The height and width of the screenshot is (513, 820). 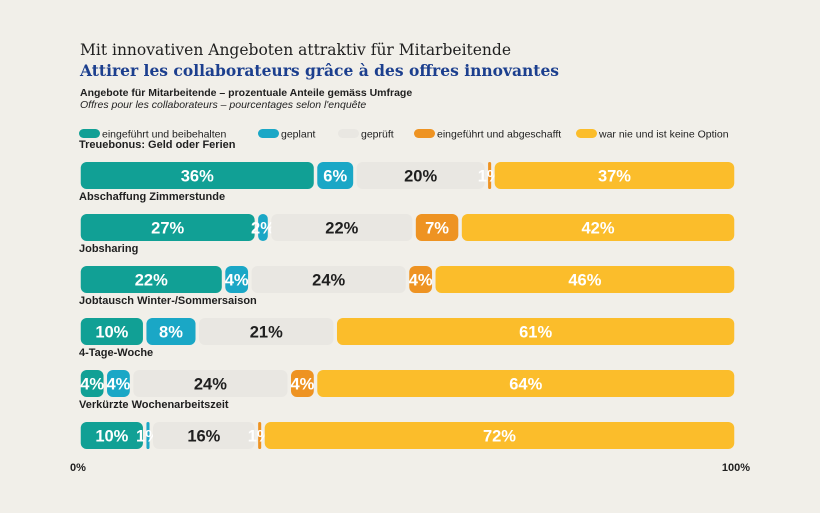 I want to click on legend-label: war nie und ist keine Option, so click(x=663, y=135).